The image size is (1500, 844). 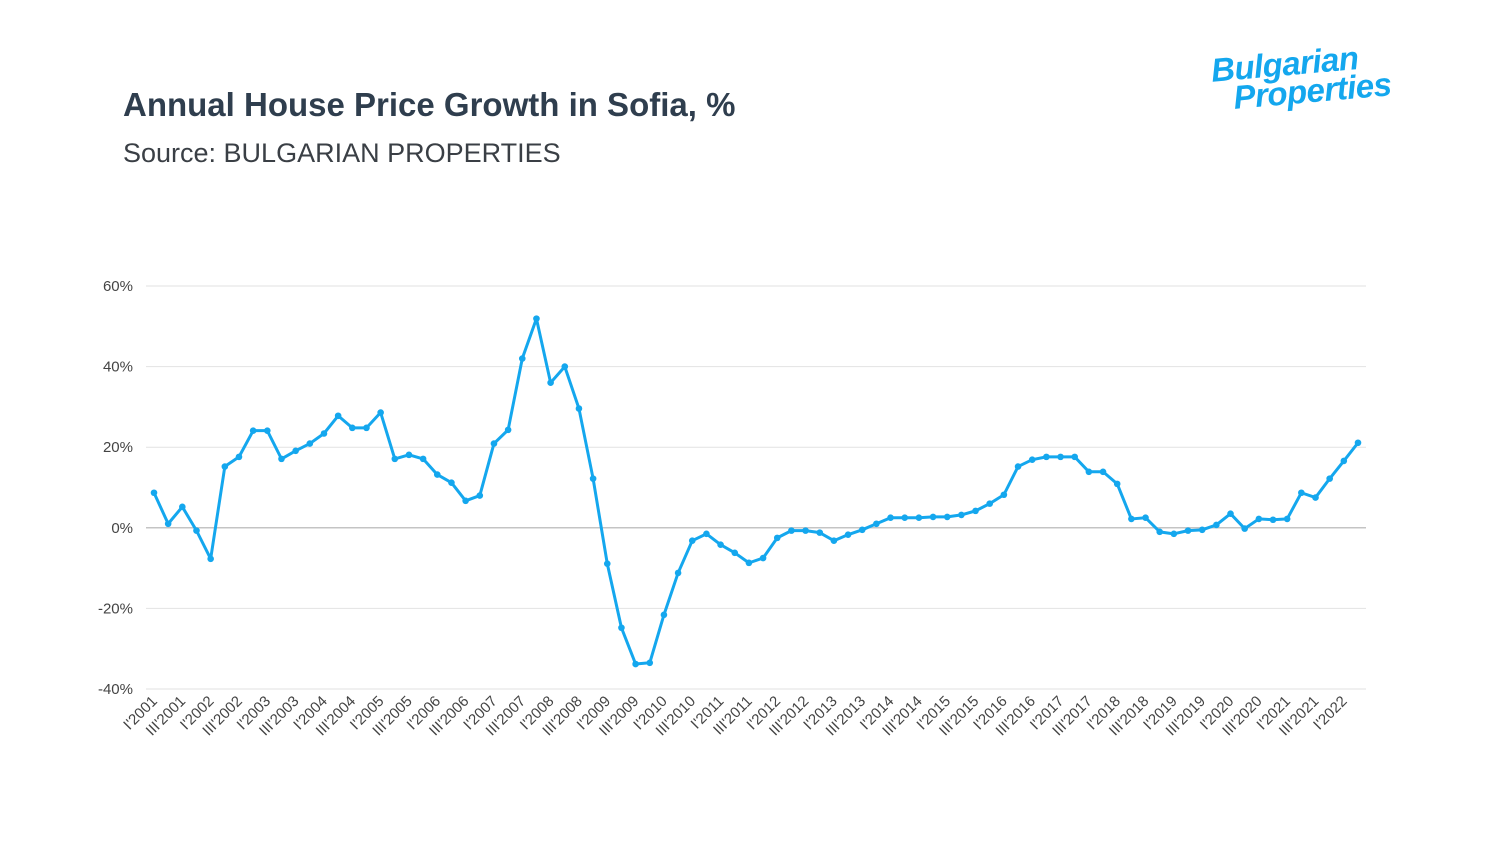 What do you see at coordinates (115, 689) in the screenshot?
I see `y-tick-label: -40%` at bounding box center [115, 689].